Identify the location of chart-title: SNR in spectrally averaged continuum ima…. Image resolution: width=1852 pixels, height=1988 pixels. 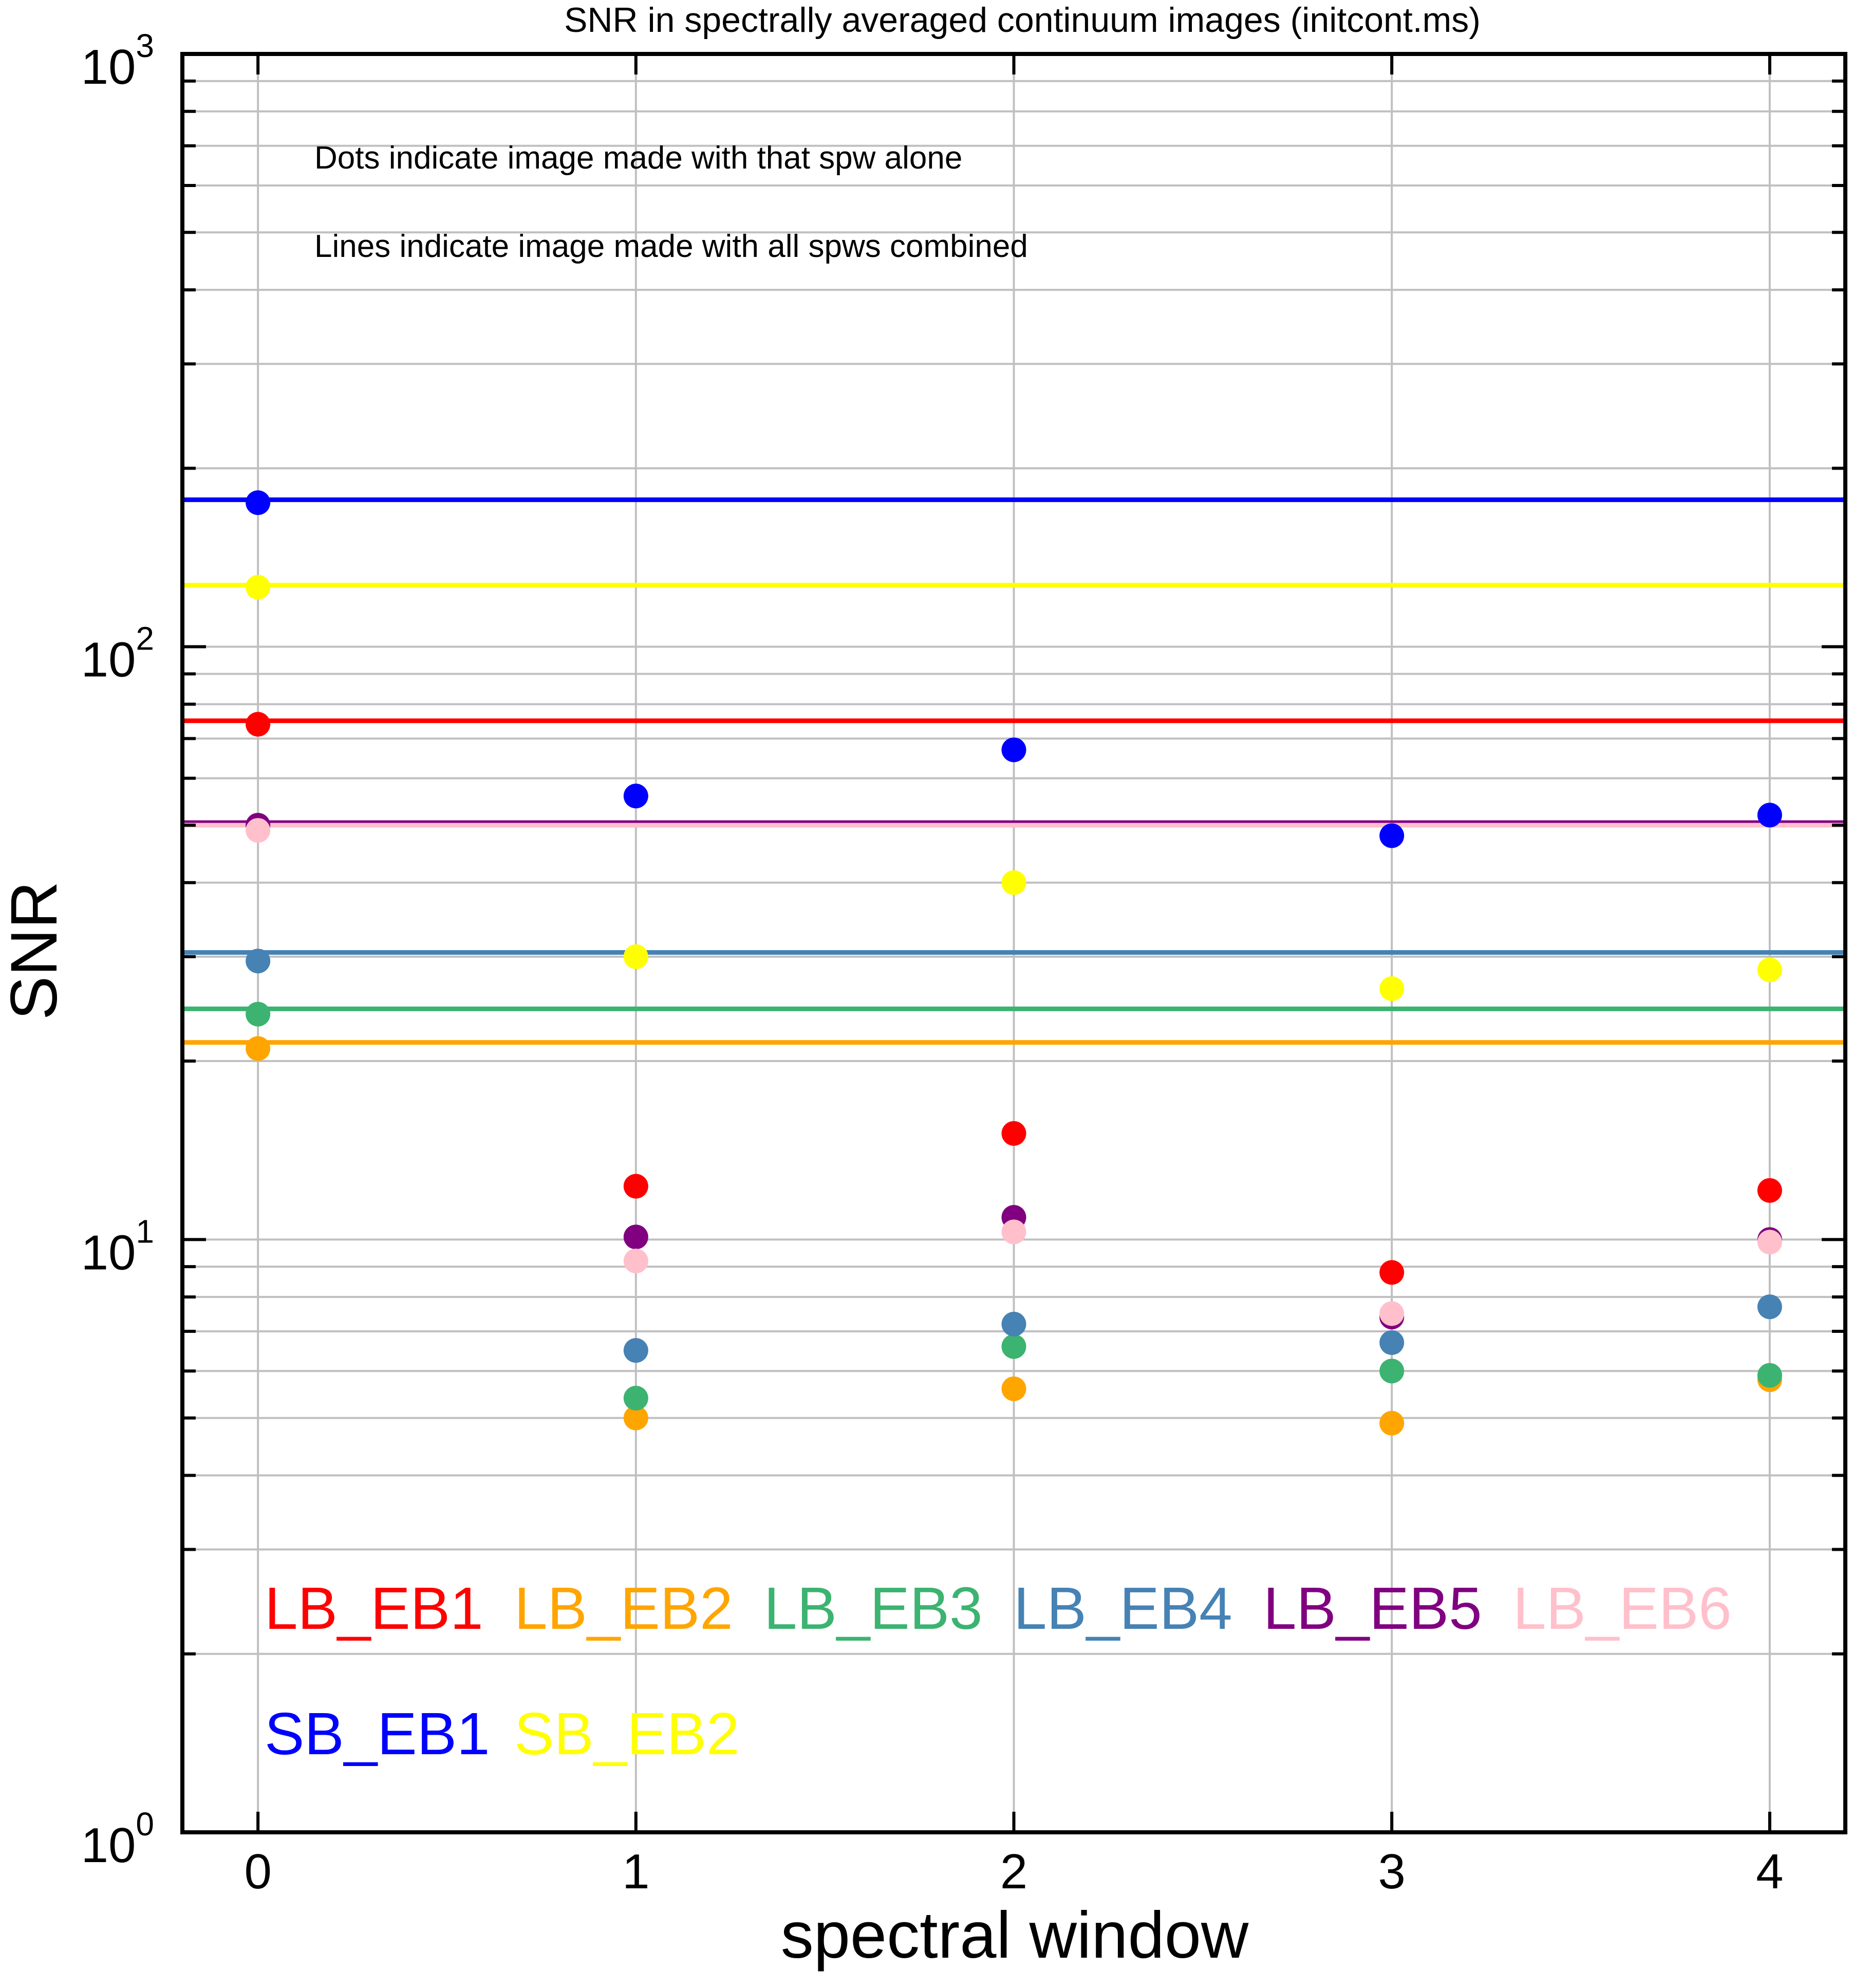
(1022, 20).